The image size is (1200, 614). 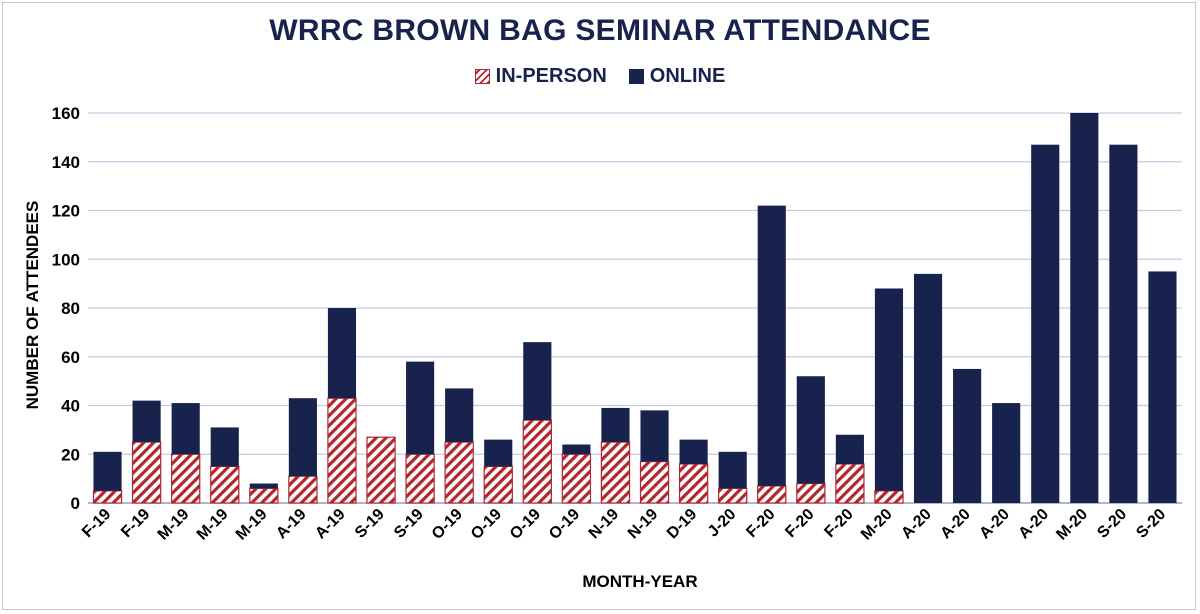 I want to click on legend-item-online: ONLINE, so click(x=677, y=76).